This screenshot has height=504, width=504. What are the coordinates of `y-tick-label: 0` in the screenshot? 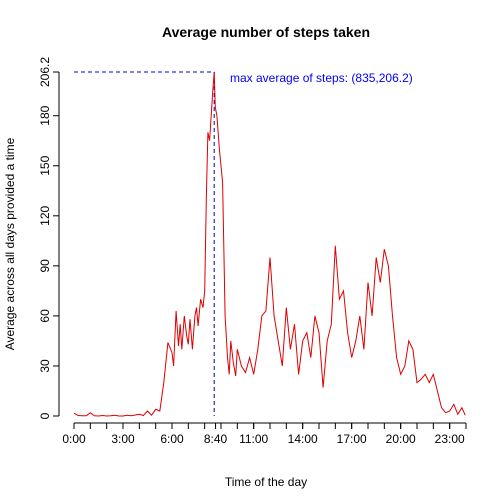 It's located at (45, 415).